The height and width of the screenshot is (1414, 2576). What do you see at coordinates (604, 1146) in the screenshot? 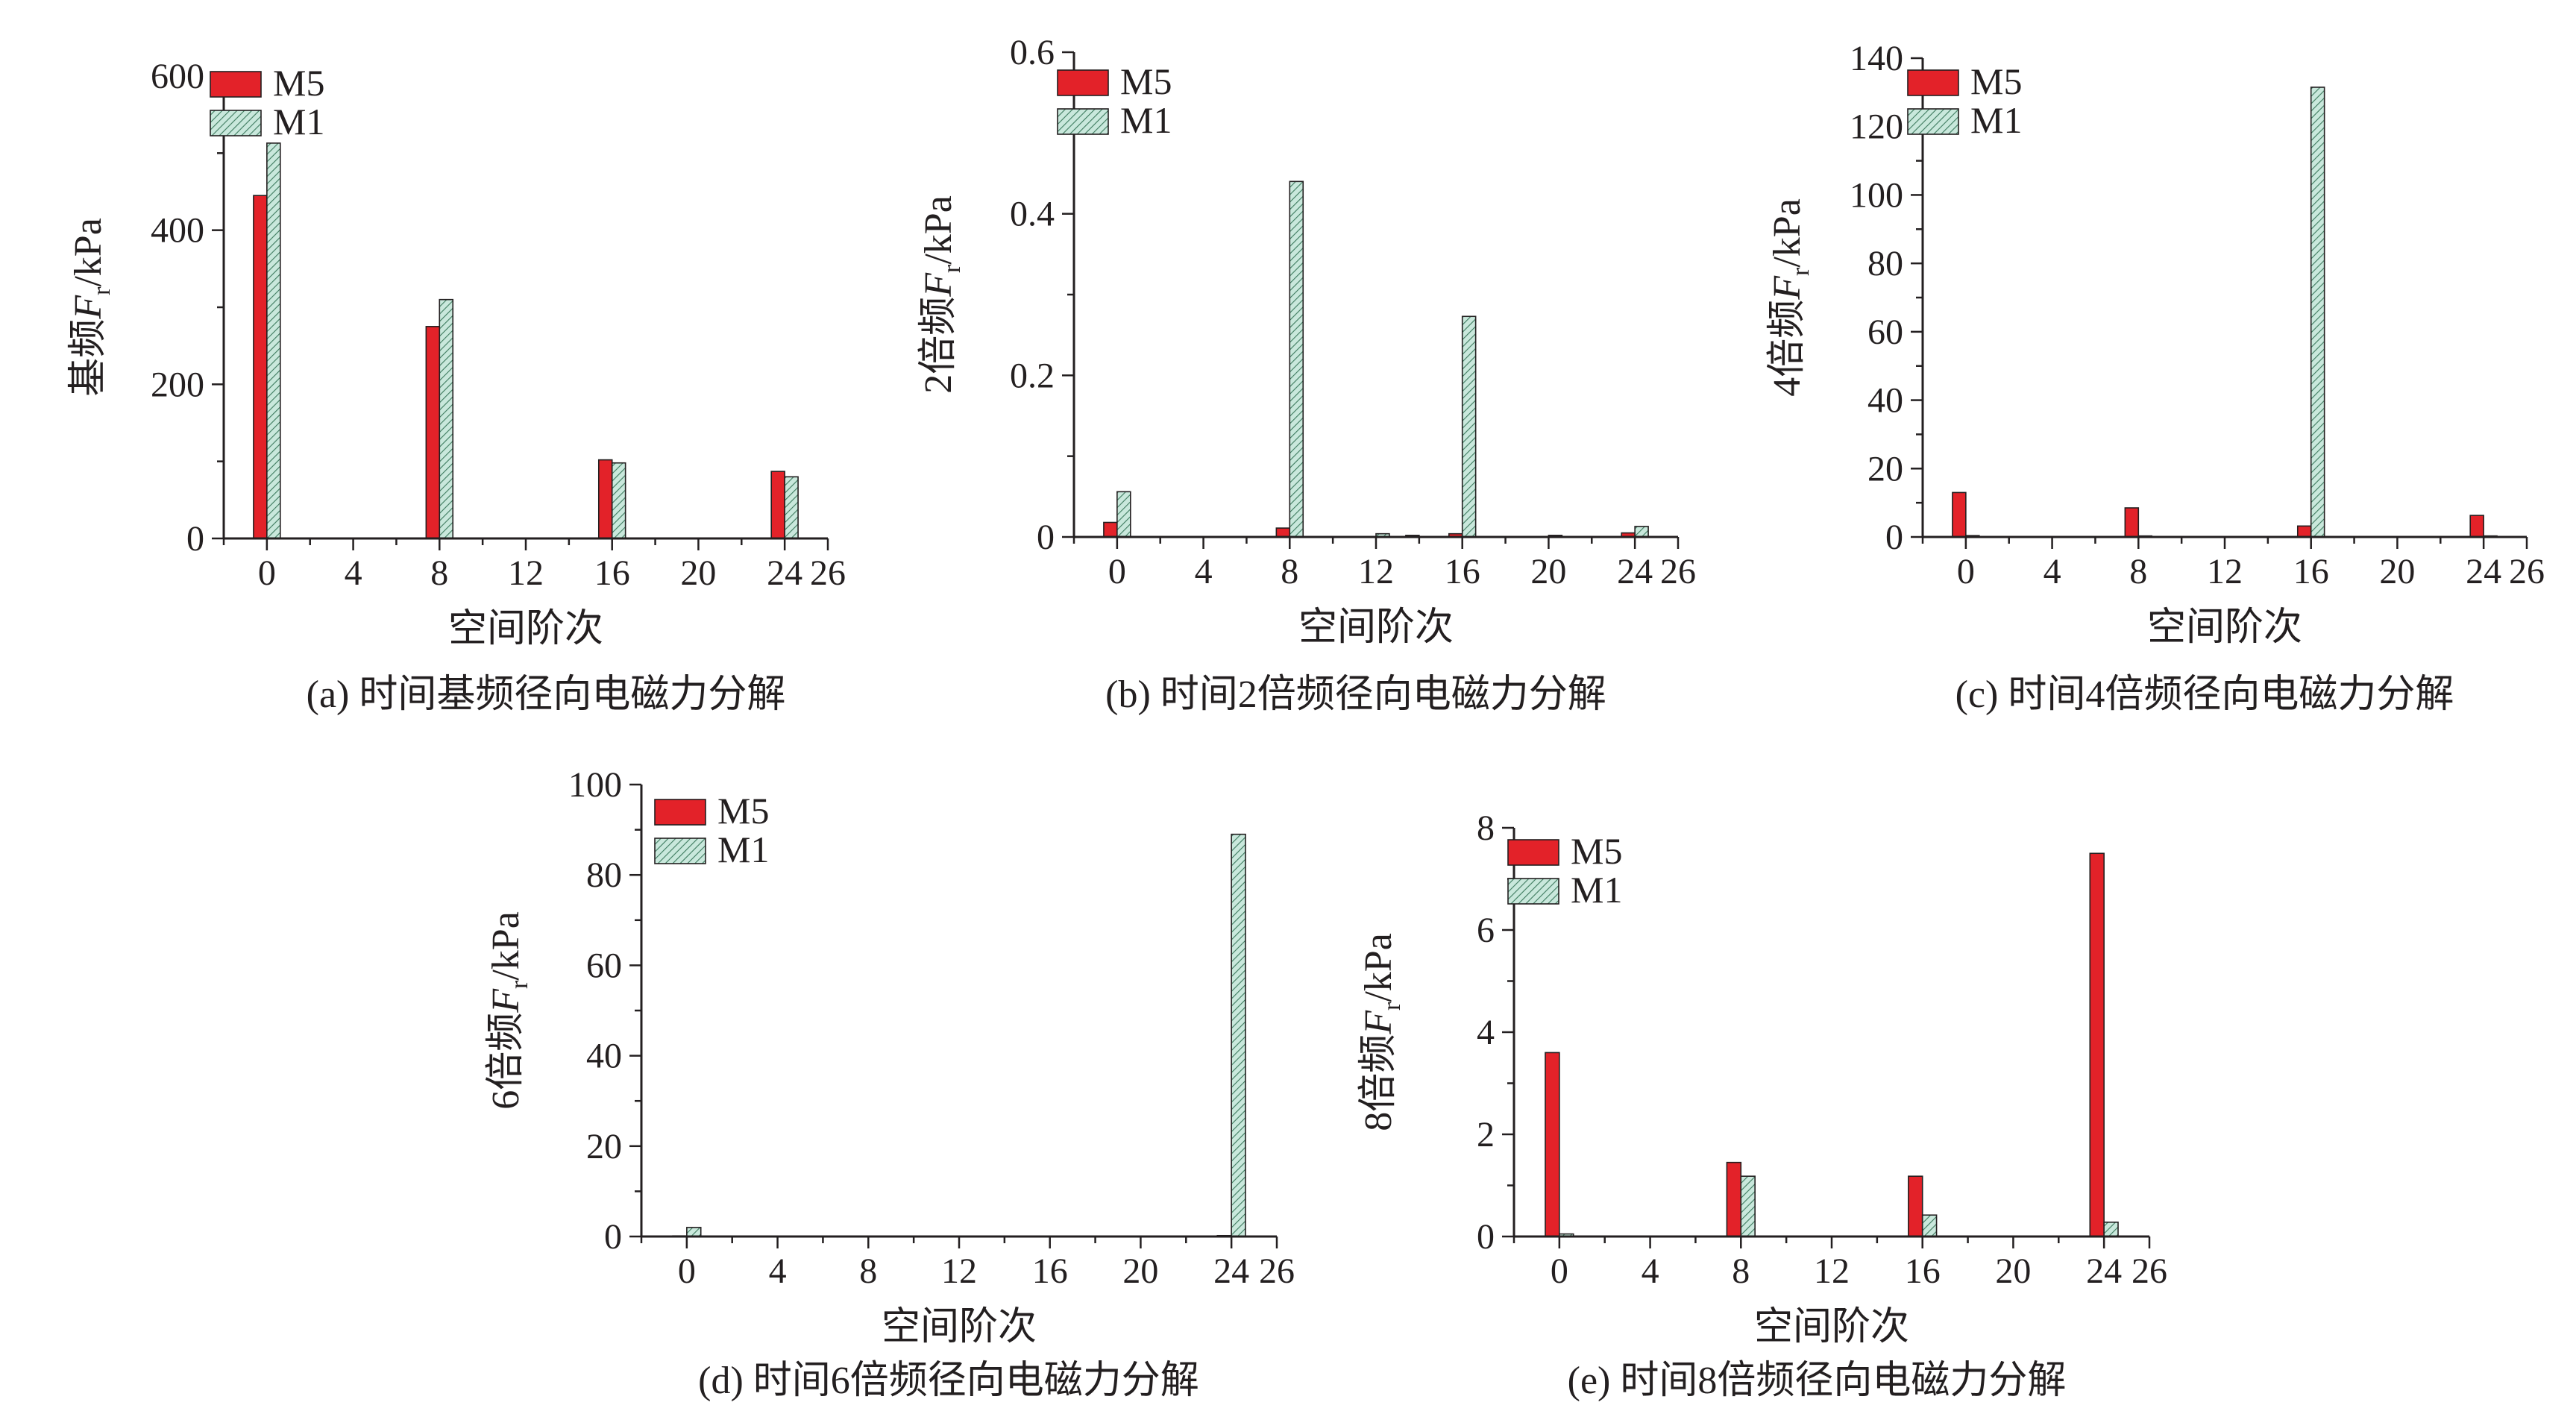
I see `y-tick-label: 20` at bounding box center [604, 1146].